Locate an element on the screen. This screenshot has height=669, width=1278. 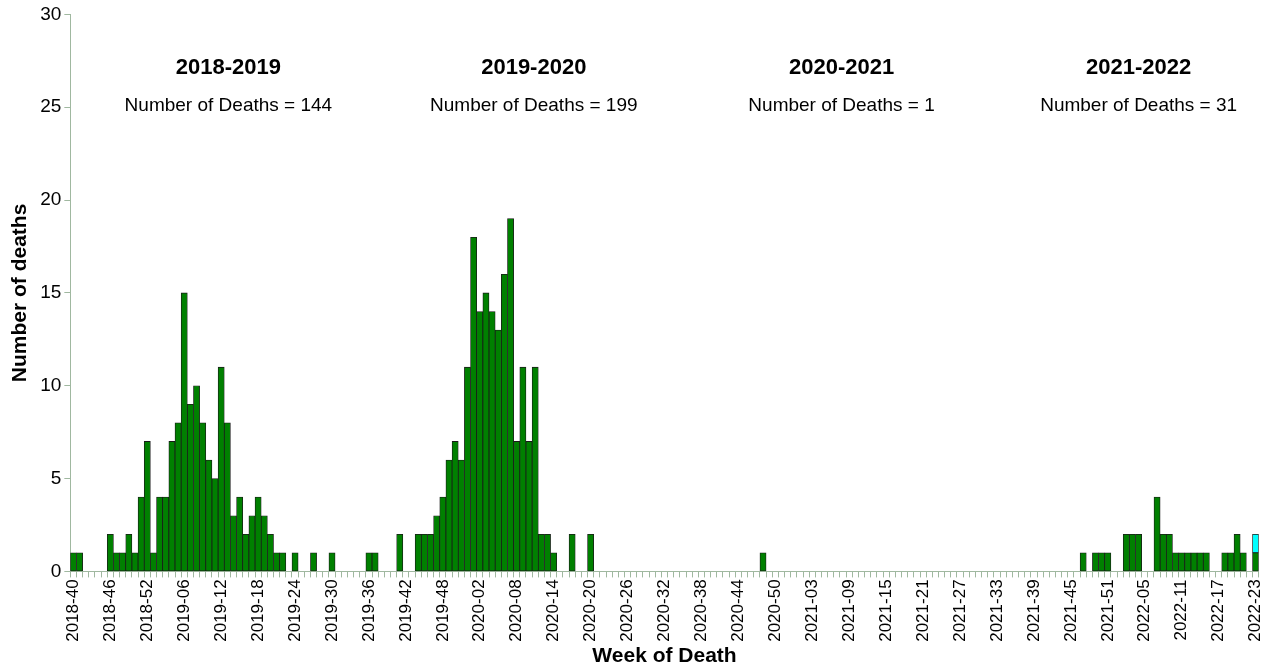
y-axis-title: Number of deaths is located at coordinates (19, 293).